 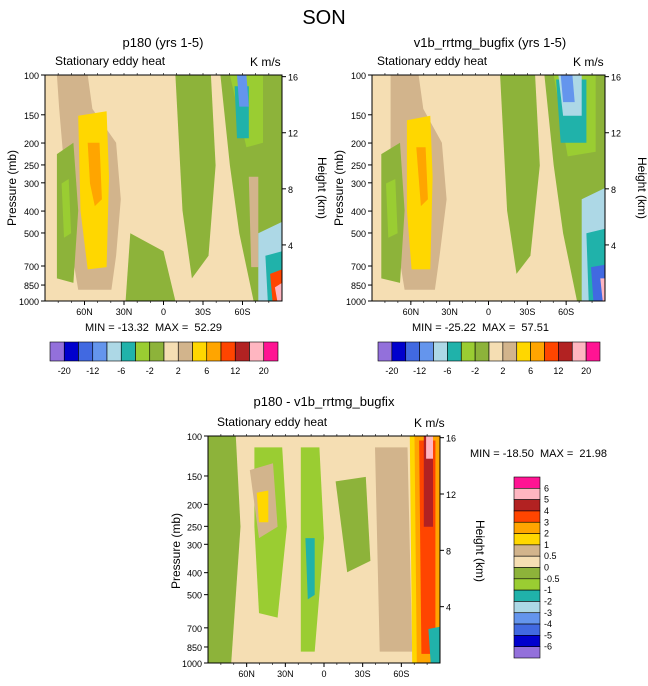 I want to click on panel-3-colorbar-label-12: -4, so click(x=548, y=624).